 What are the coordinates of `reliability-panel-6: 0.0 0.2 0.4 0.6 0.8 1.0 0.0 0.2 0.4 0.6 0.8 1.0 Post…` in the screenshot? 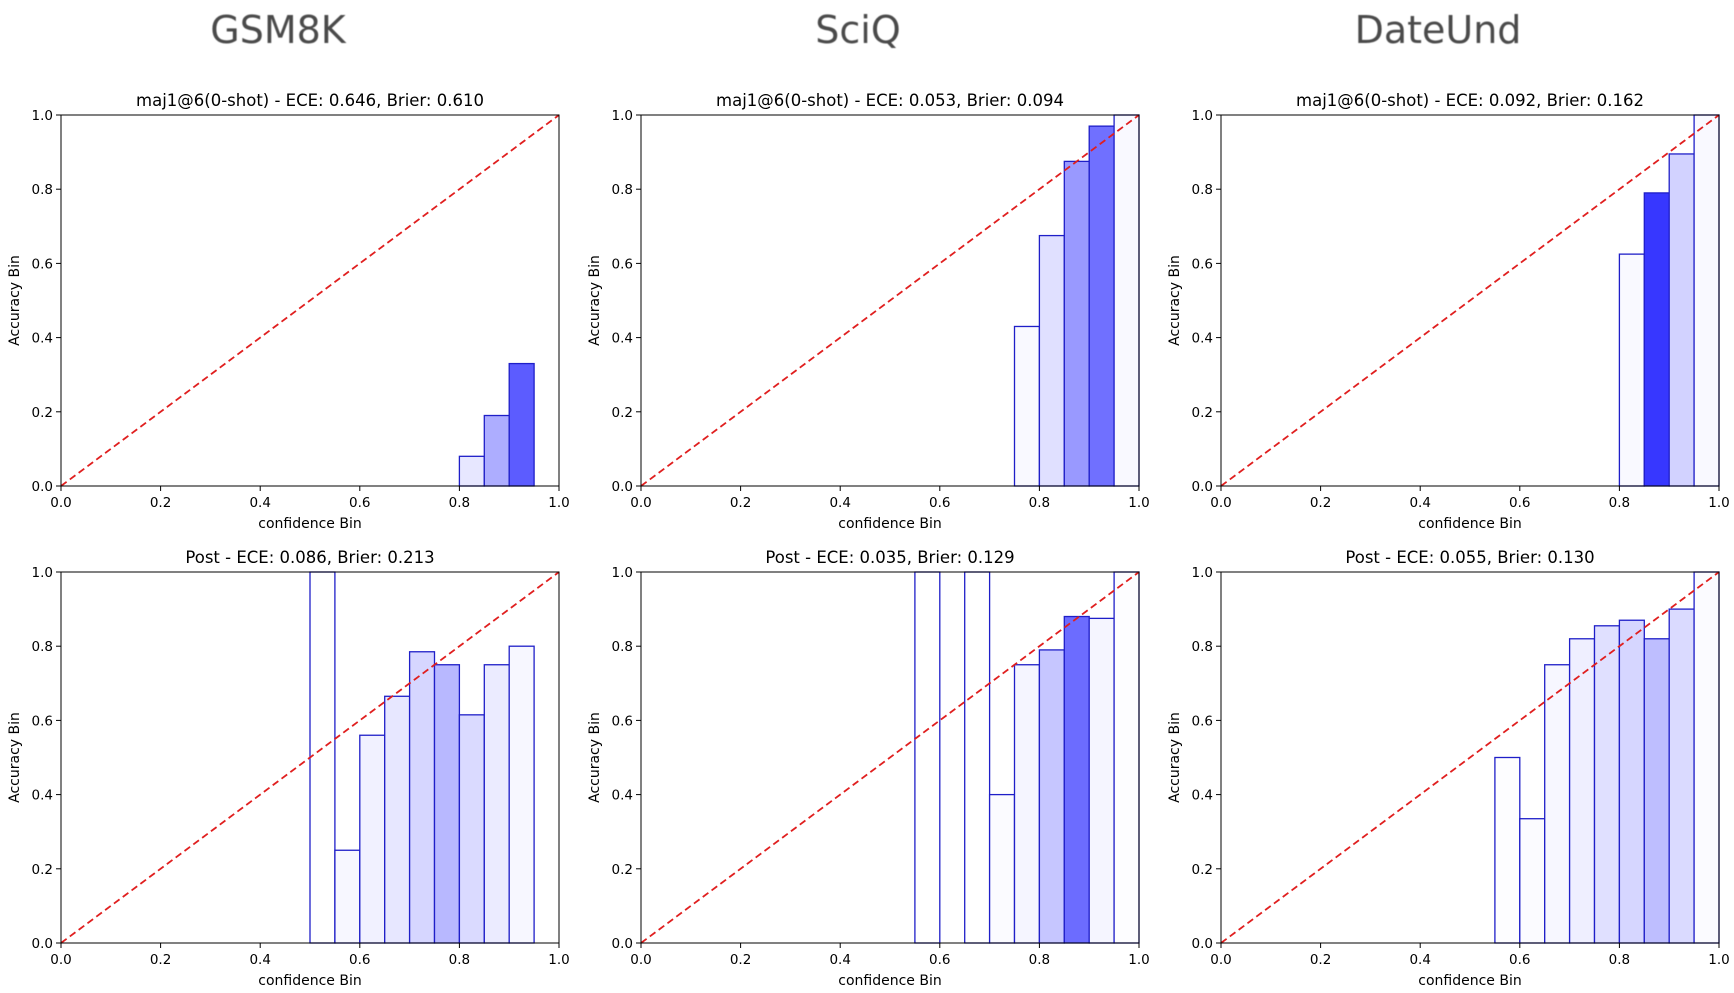 It's located at (1448, 768).